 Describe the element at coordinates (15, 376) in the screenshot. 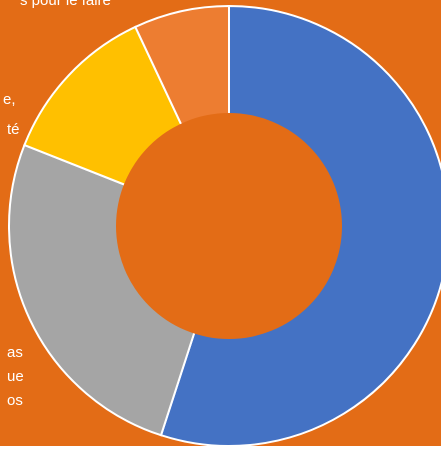

I see `partial-label: ue` at that location.